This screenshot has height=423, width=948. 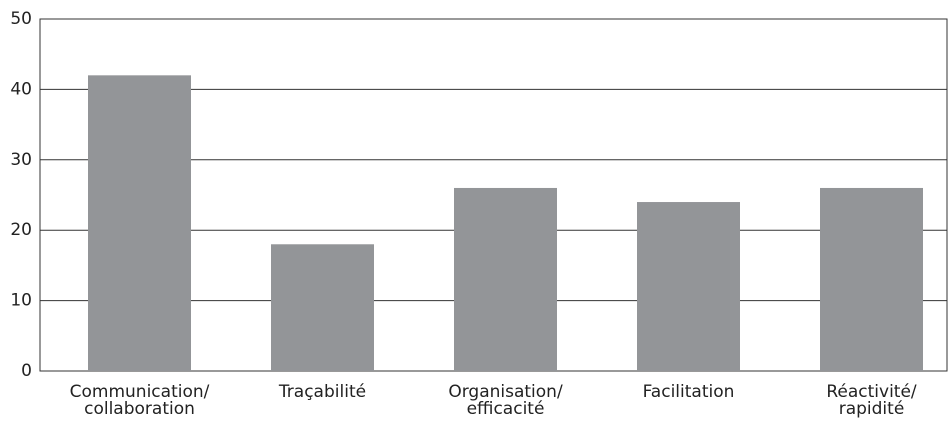 I want to click on y-tick-label: 50, so click(x=21, y=19).